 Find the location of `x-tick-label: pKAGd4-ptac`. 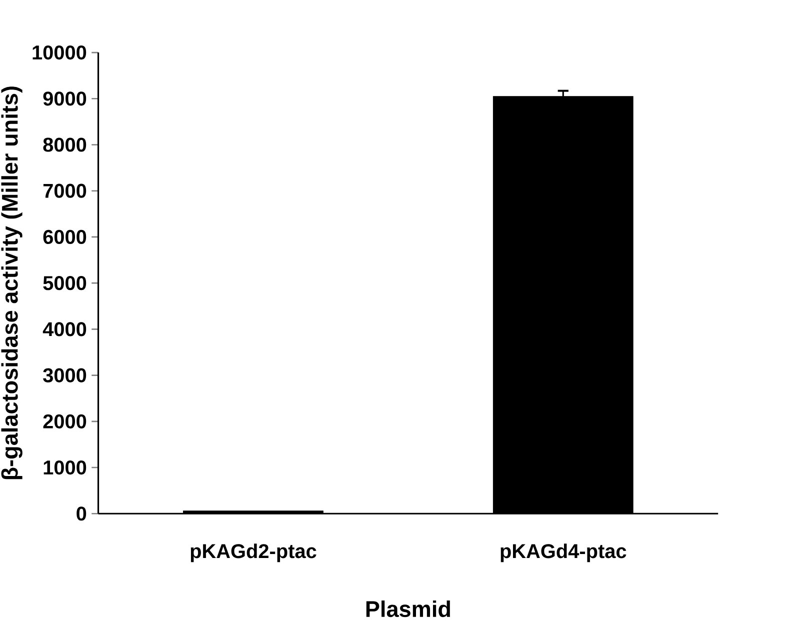

x-tick-label: pKAGd4-ptac is located at coordinates (563, 553).